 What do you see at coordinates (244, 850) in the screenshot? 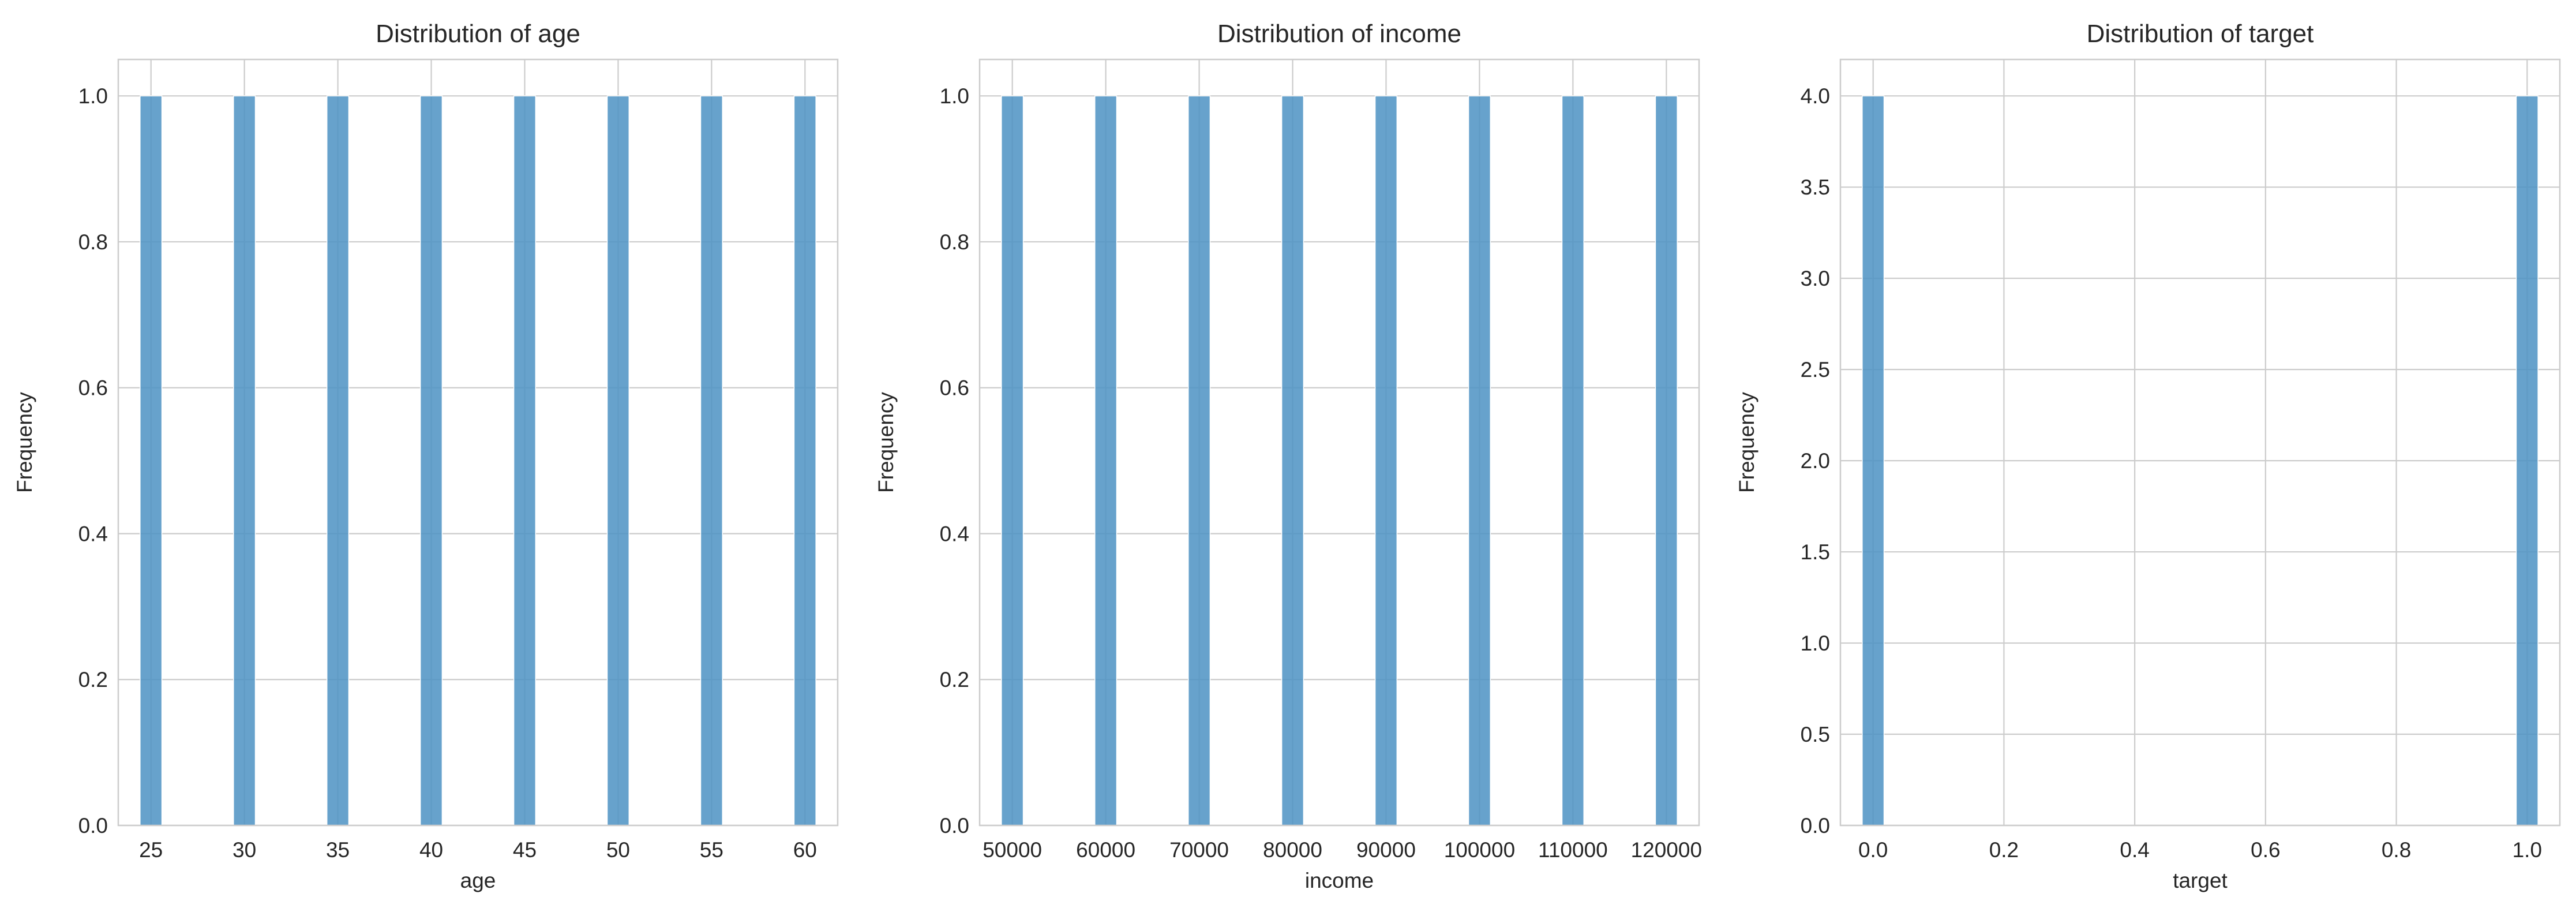
I see `x-tick-label: 30` at bounding box center [244, 850].